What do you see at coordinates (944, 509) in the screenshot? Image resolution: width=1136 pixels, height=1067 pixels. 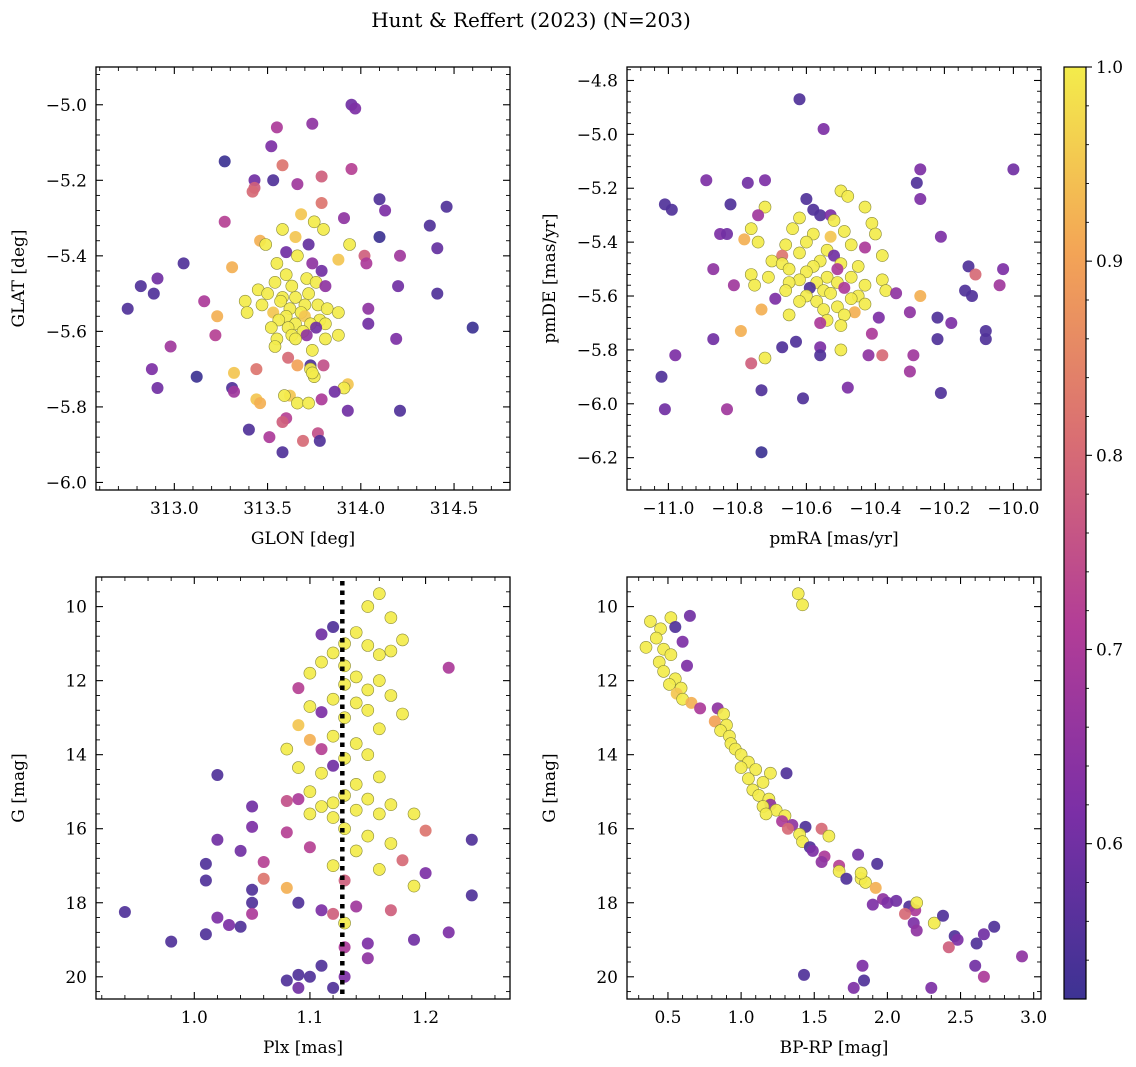 I see `x-tick-label: −10.2` at bounding box center [944, 509].